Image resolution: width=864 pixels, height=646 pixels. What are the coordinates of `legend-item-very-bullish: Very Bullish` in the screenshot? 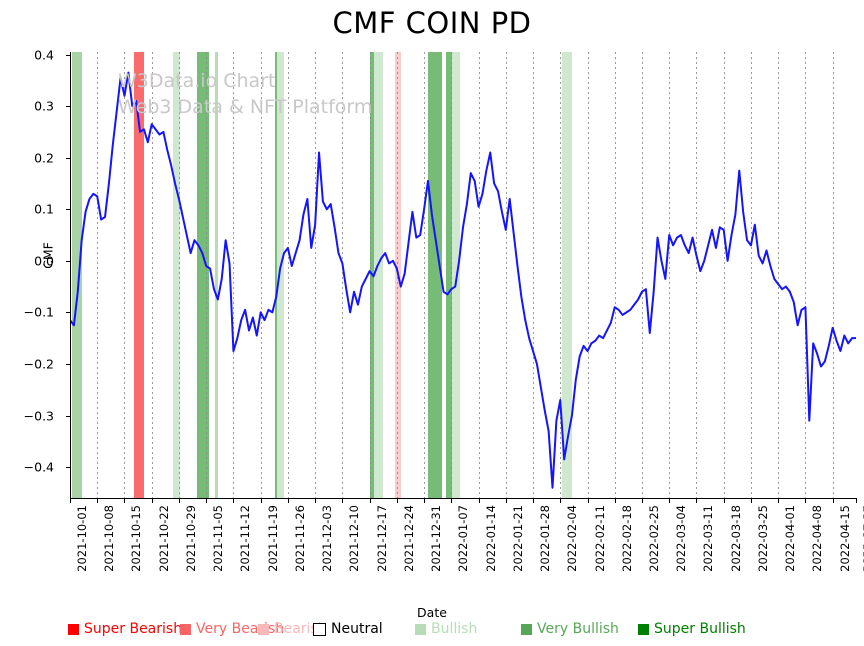 It's located at (570, 629).